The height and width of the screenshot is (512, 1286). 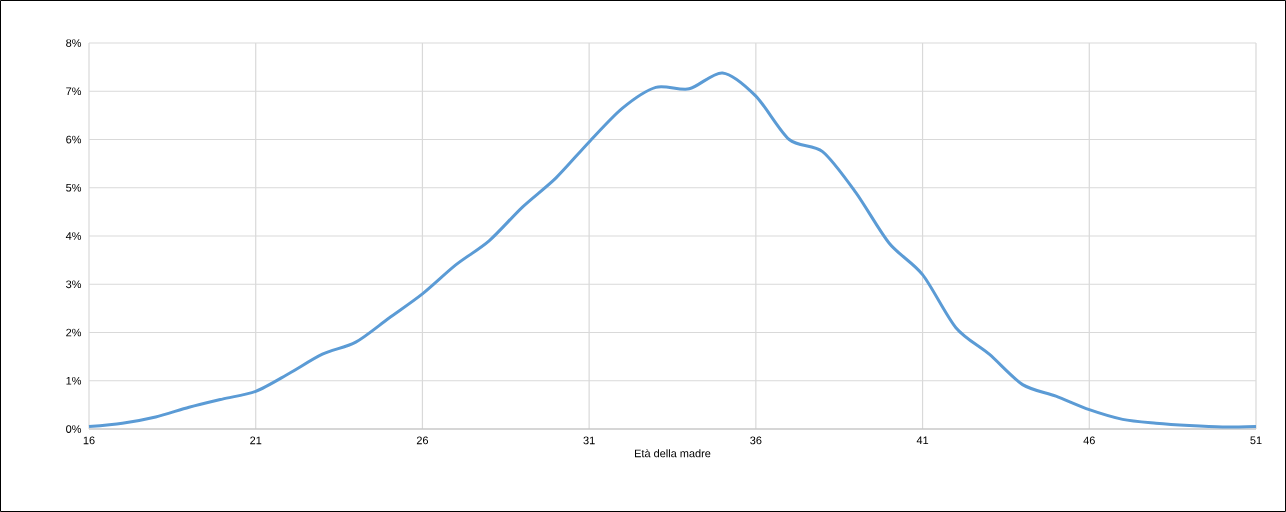 I want to click on y-tick-label: 7%, so click(x=74, y=91).